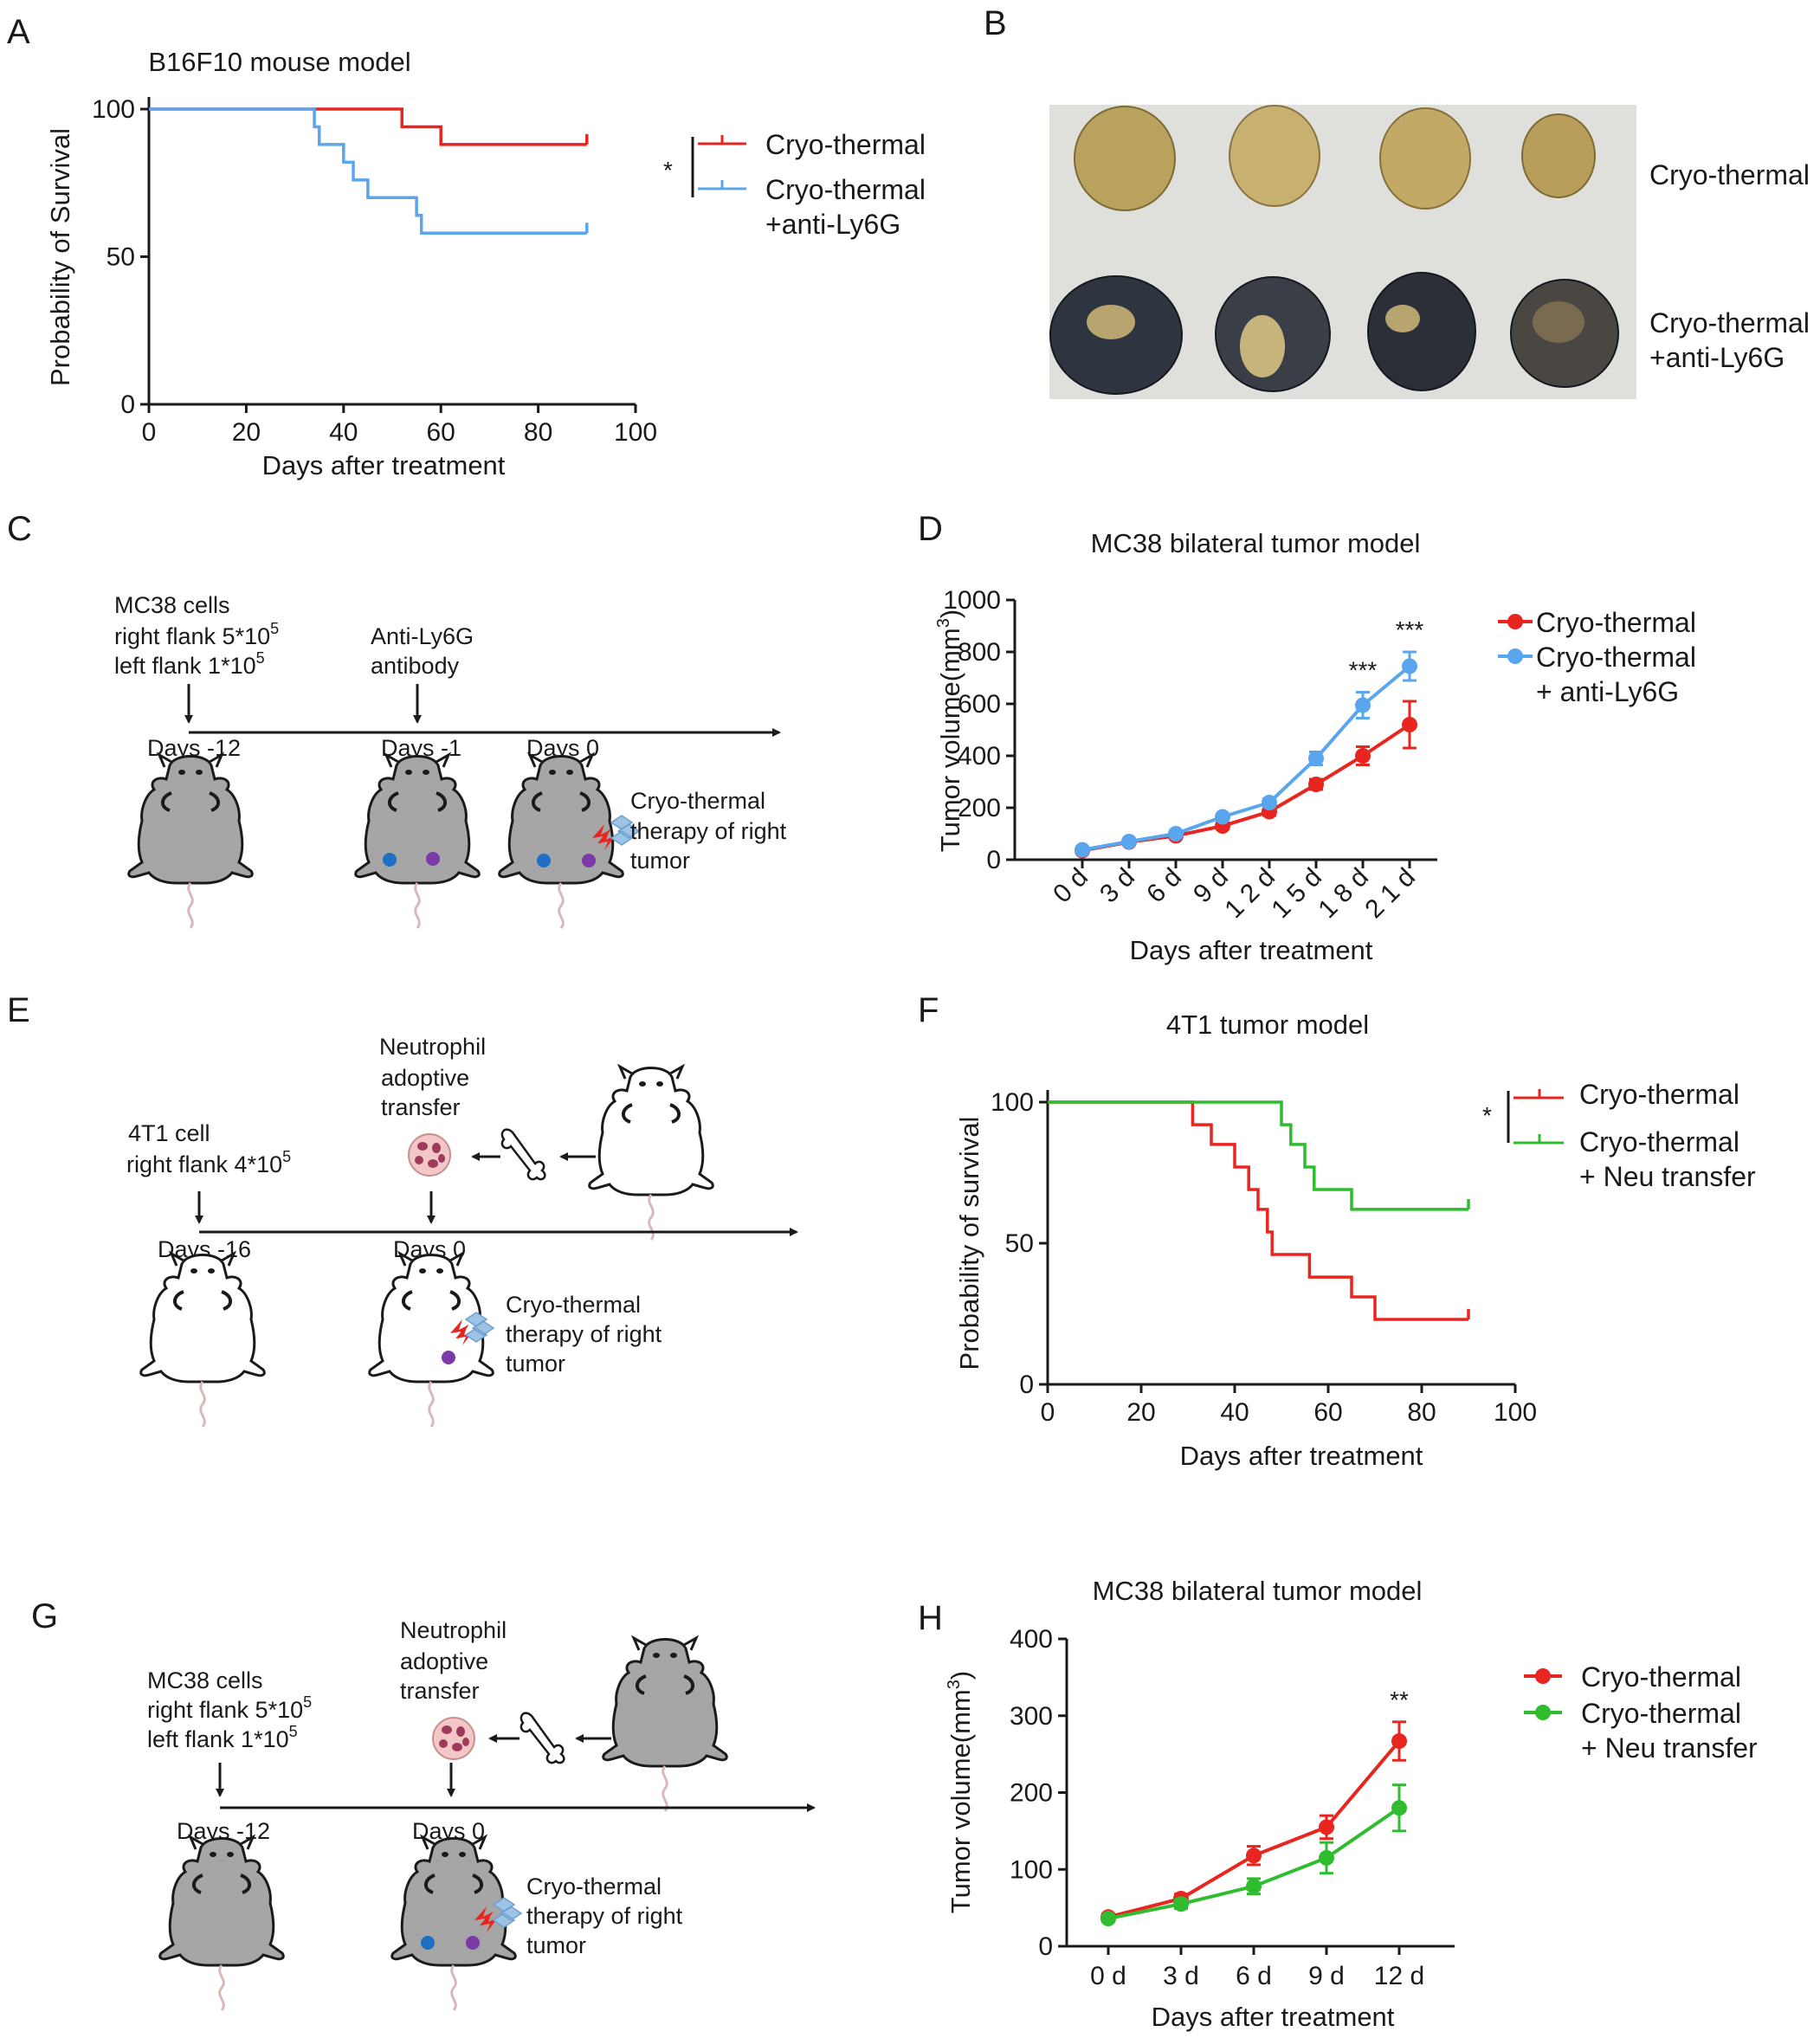  What do you see at coordinates (1117, 886) in the screenshot?
I see `x-tick-label-d: 3 d` at bounding box center [1117, 886].